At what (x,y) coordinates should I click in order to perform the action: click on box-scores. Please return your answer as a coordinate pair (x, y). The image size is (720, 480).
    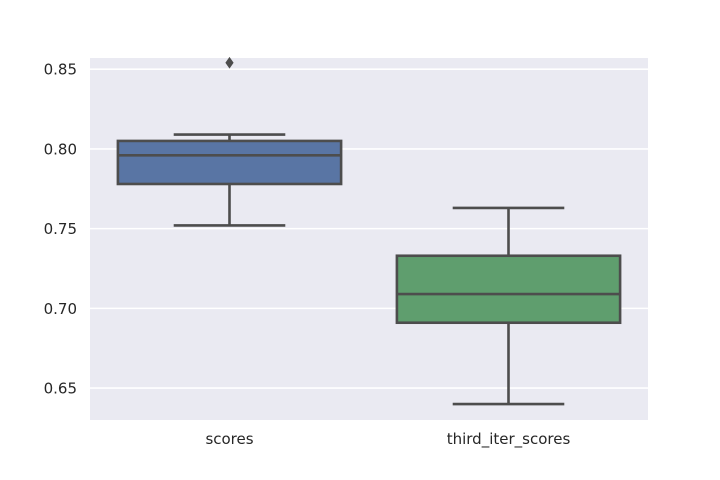
    Looking at the image, I should click on (229, 141).